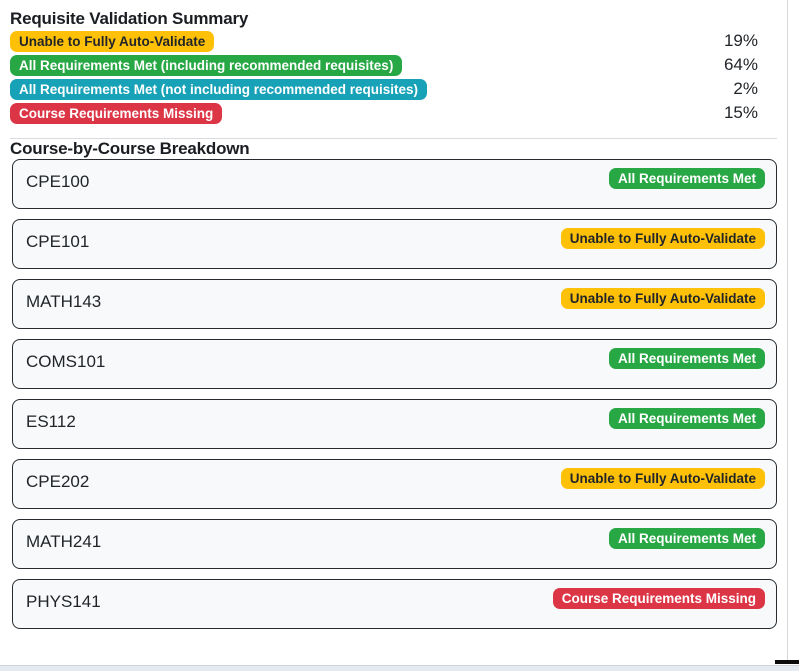  I want to click on section-divider, so click(393, 138).